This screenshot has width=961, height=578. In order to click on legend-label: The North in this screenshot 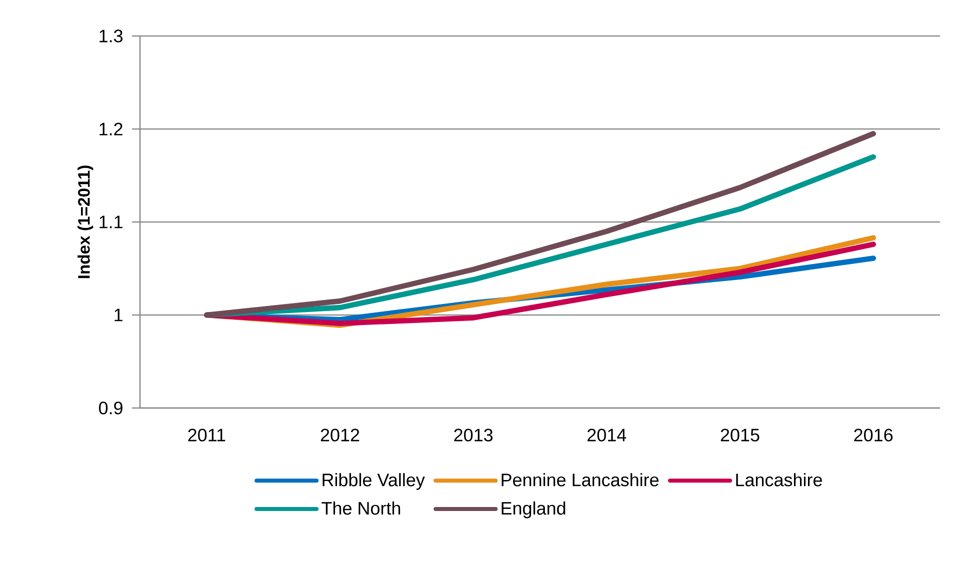, I will do `click(361, 508)`.